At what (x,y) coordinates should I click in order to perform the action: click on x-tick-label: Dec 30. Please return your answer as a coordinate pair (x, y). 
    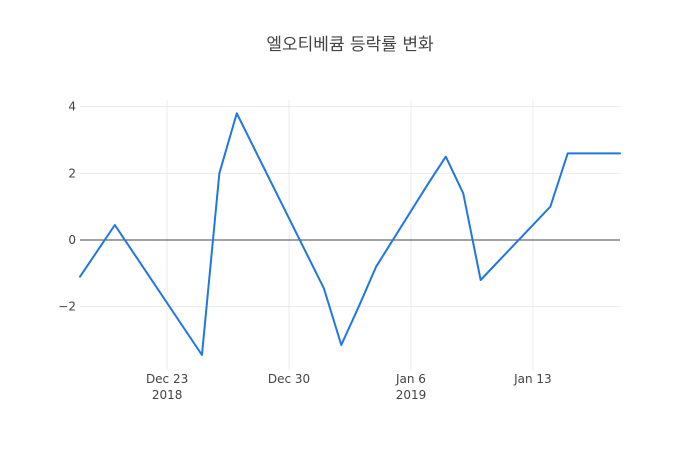
    Looking at the image, I should click on (289, 379).